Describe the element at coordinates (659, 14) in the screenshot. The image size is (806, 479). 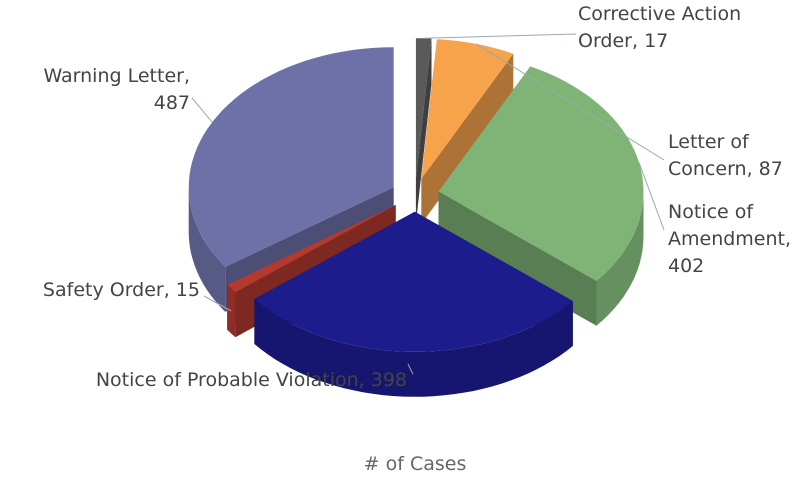
I see `data-label-line: Corrective Action` at that location.